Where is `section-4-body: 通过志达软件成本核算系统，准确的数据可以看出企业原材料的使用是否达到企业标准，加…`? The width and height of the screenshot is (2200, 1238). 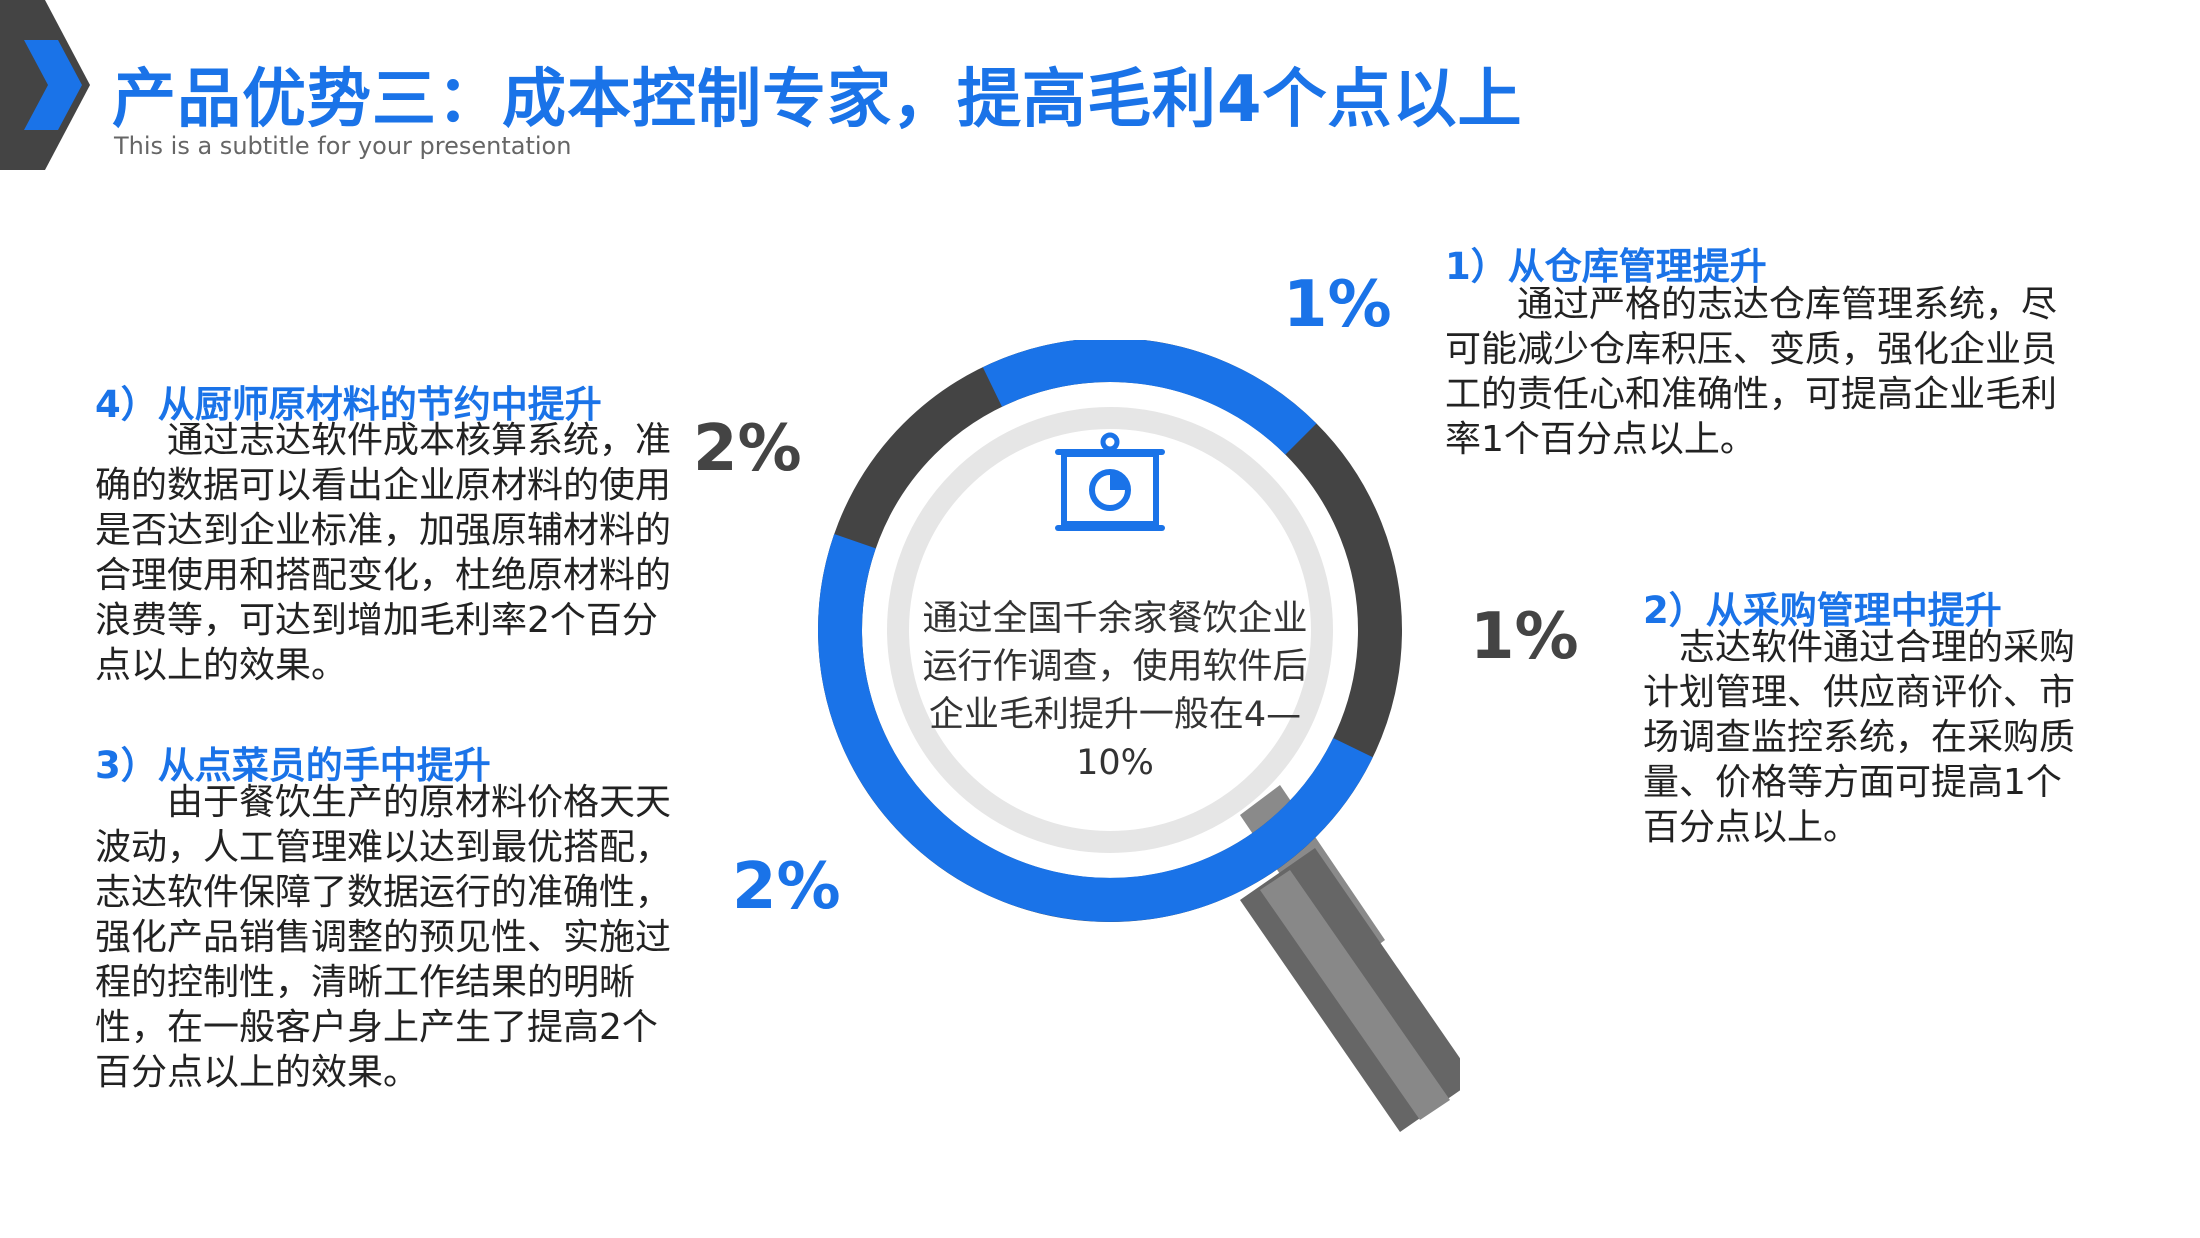 section-4-body: 通过志达软件成本核算系统，准确的数据可以看出企业原材料的使用是否达到企业标准，加… is located at coordinates (383, 553).